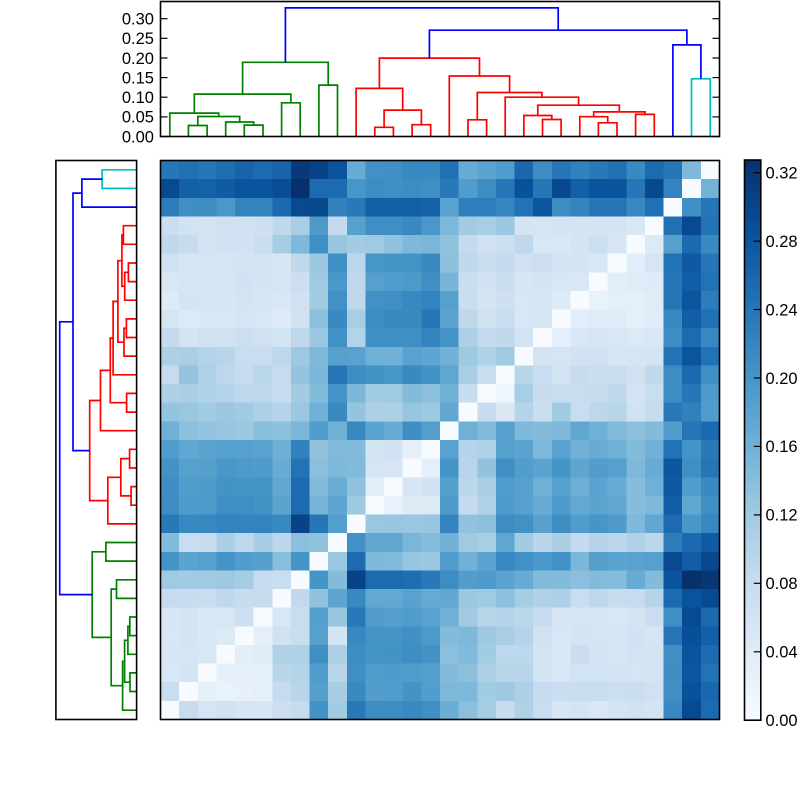  What do you see at coordinates (138, 78) in the screenshot?
I see `svg-text: 0.15` at bounding box center [138, 78].